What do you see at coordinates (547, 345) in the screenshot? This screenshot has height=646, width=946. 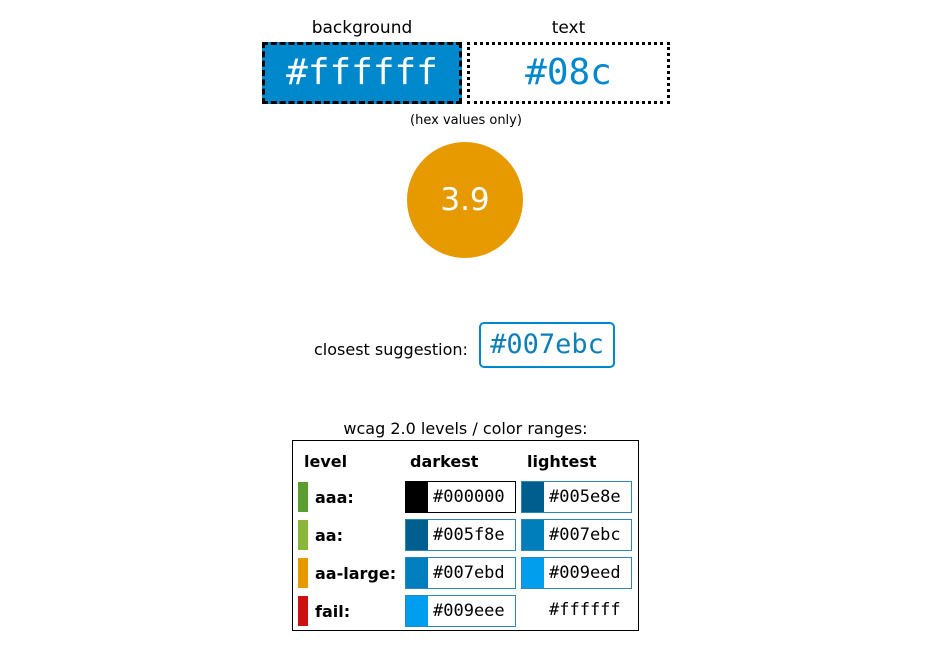 I see `suggestion-button: #007ebc` at bounding box center [547, 345].